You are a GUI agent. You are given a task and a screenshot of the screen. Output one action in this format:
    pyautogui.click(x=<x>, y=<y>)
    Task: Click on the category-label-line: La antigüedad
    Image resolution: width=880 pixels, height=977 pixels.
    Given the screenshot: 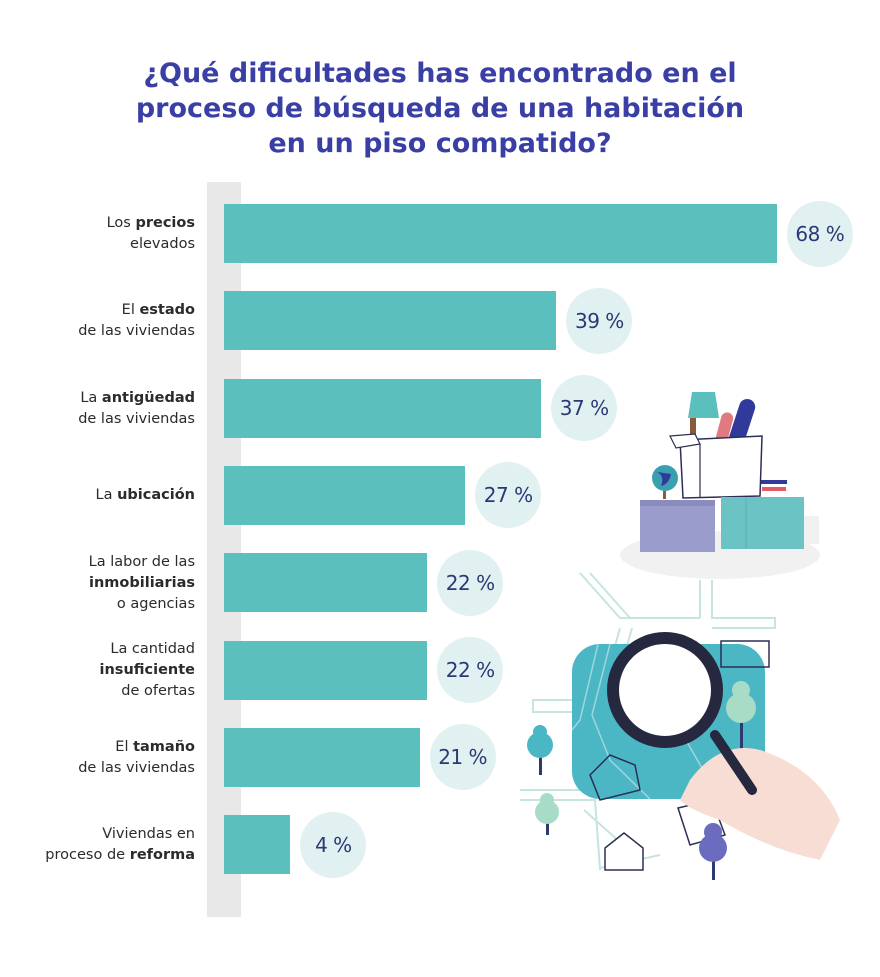 What is the action you would take?
    pyautogui.click(x=100, y=398)
    